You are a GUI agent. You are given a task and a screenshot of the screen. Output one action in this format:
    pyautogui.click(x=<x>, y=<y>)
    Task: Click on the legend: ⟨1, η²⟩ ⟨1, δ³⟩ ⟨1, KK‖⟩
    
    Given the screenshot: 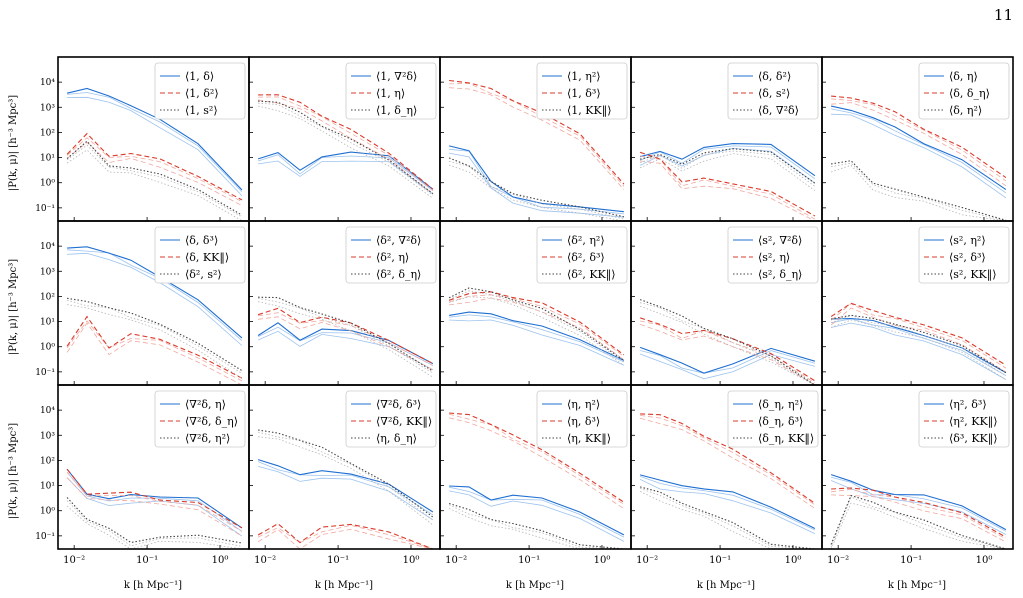 What is the action you would take?
    pyautogui.click(x=582, y=91)
    